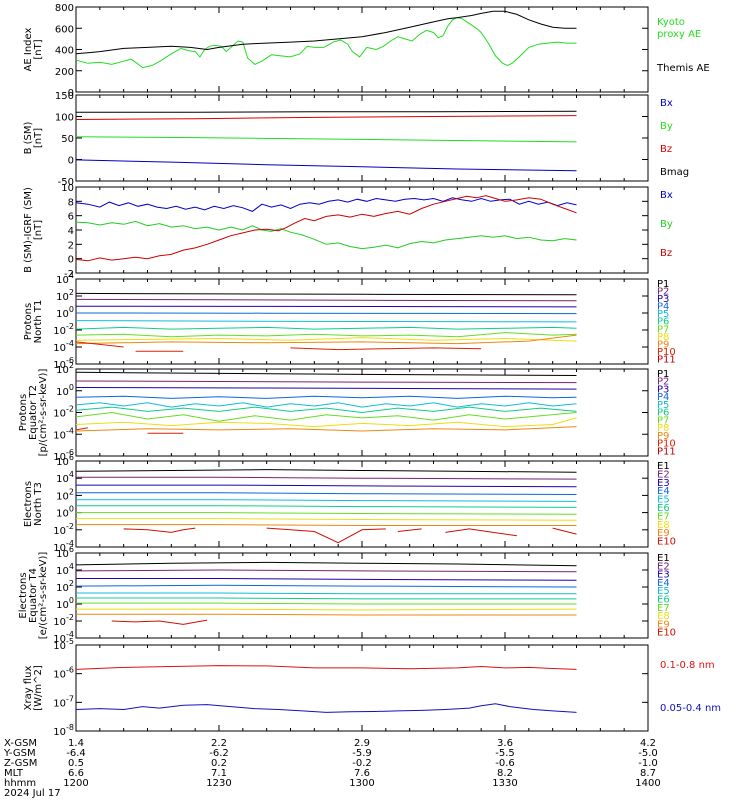 This screenshot has height=800, width=750. I want to click on x-row-value: -6.4, so click(76, 753).